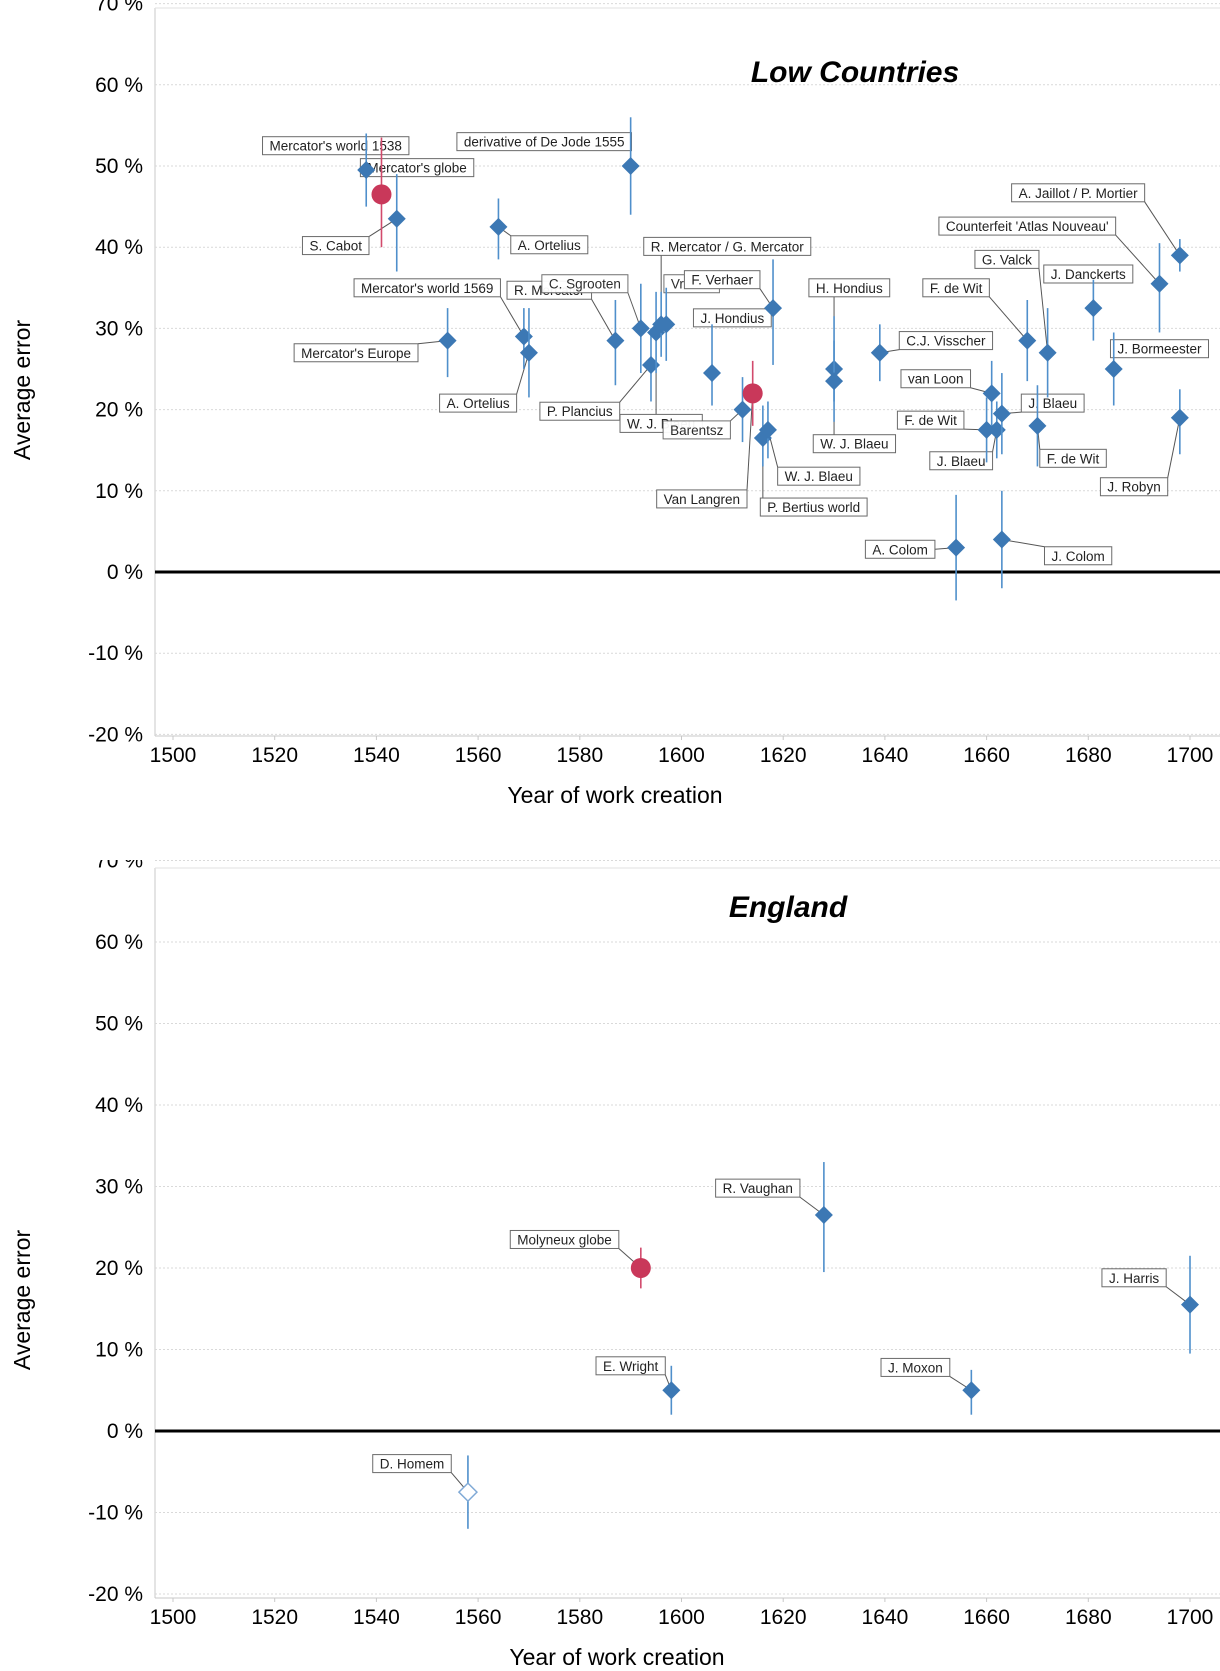 Image resolution: width=1220 pixels, height=1671 pixels. I want to click on point-label-text: A. Ortelius, so click(549, 245).